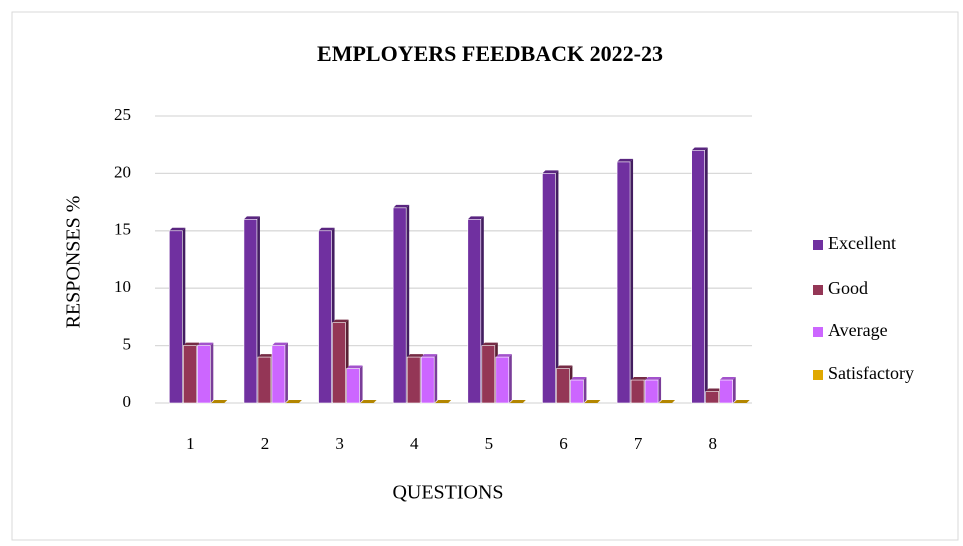  I want to click on legend-label: Excellent, so click(862, 243).